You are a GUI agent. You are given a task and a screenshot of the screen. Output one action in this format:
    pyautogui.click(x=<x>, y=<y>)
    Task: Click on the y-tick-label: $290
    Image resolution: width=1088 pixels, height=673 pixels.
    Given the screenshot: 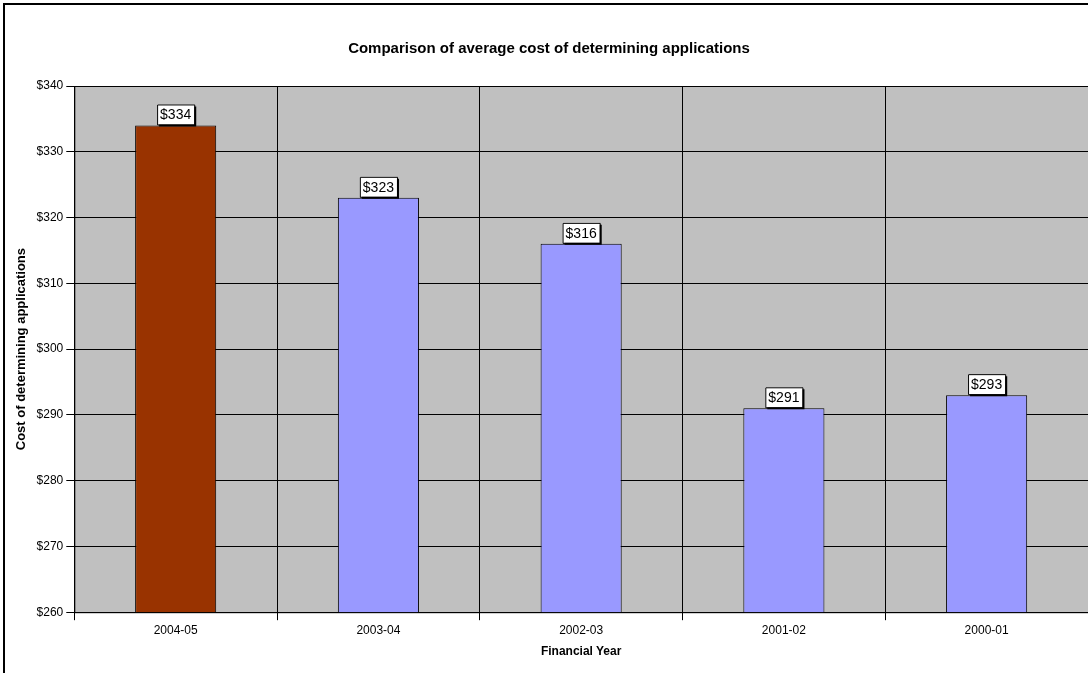 What is the action you would take?
    pyautogui.click(x=50, y=414)
    